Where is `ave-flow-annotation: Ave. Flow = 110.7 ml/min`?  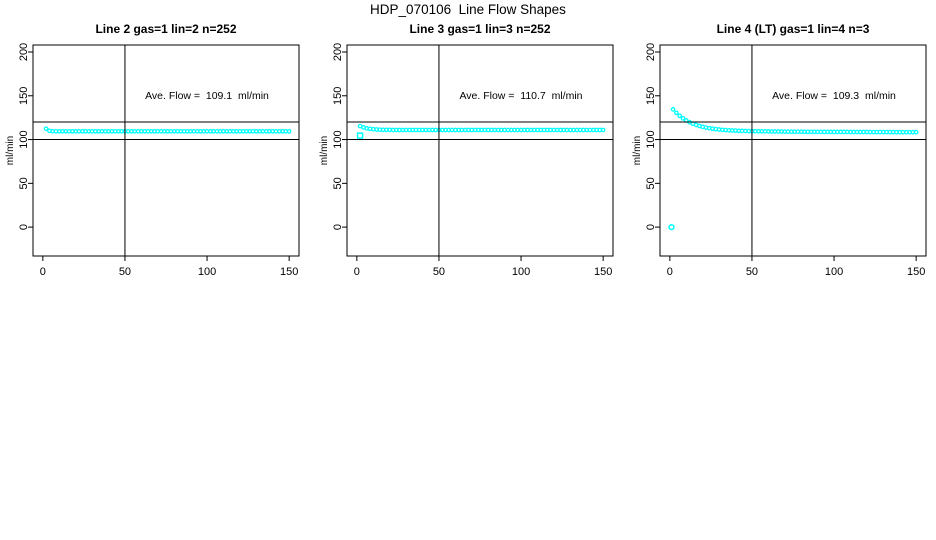
ave-flow-annotation: Ave. Flow = 110.7 ml/min is located at coordinates (521, 96).